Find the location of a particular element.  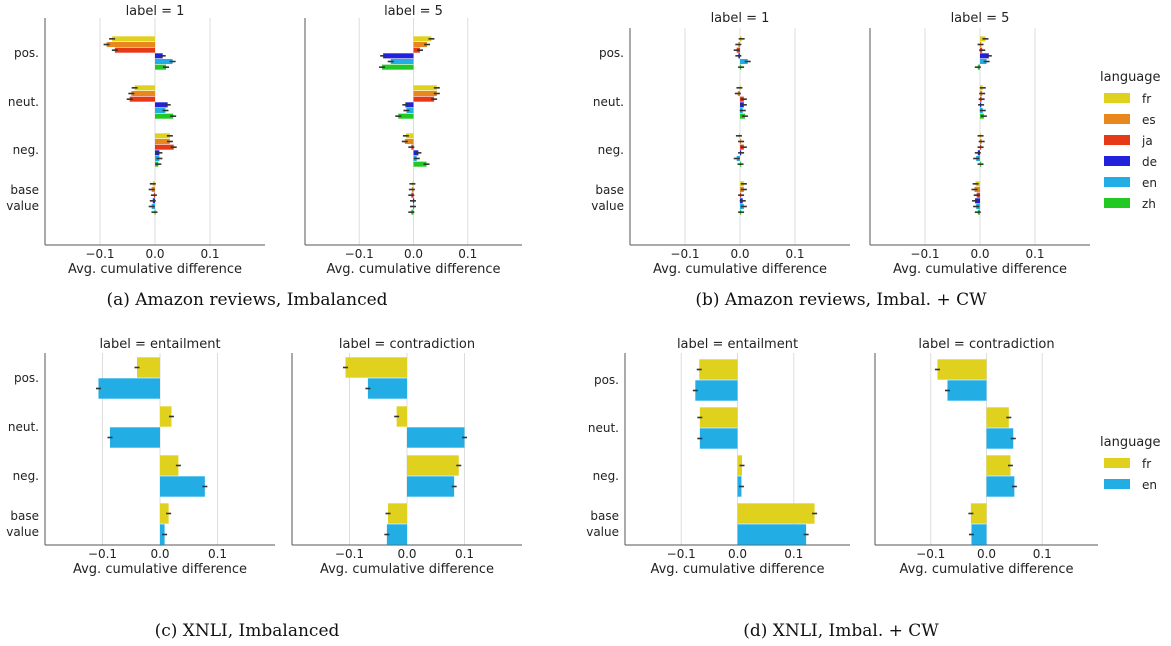

legend-swatch-en is located at coordinates (1117, 484).